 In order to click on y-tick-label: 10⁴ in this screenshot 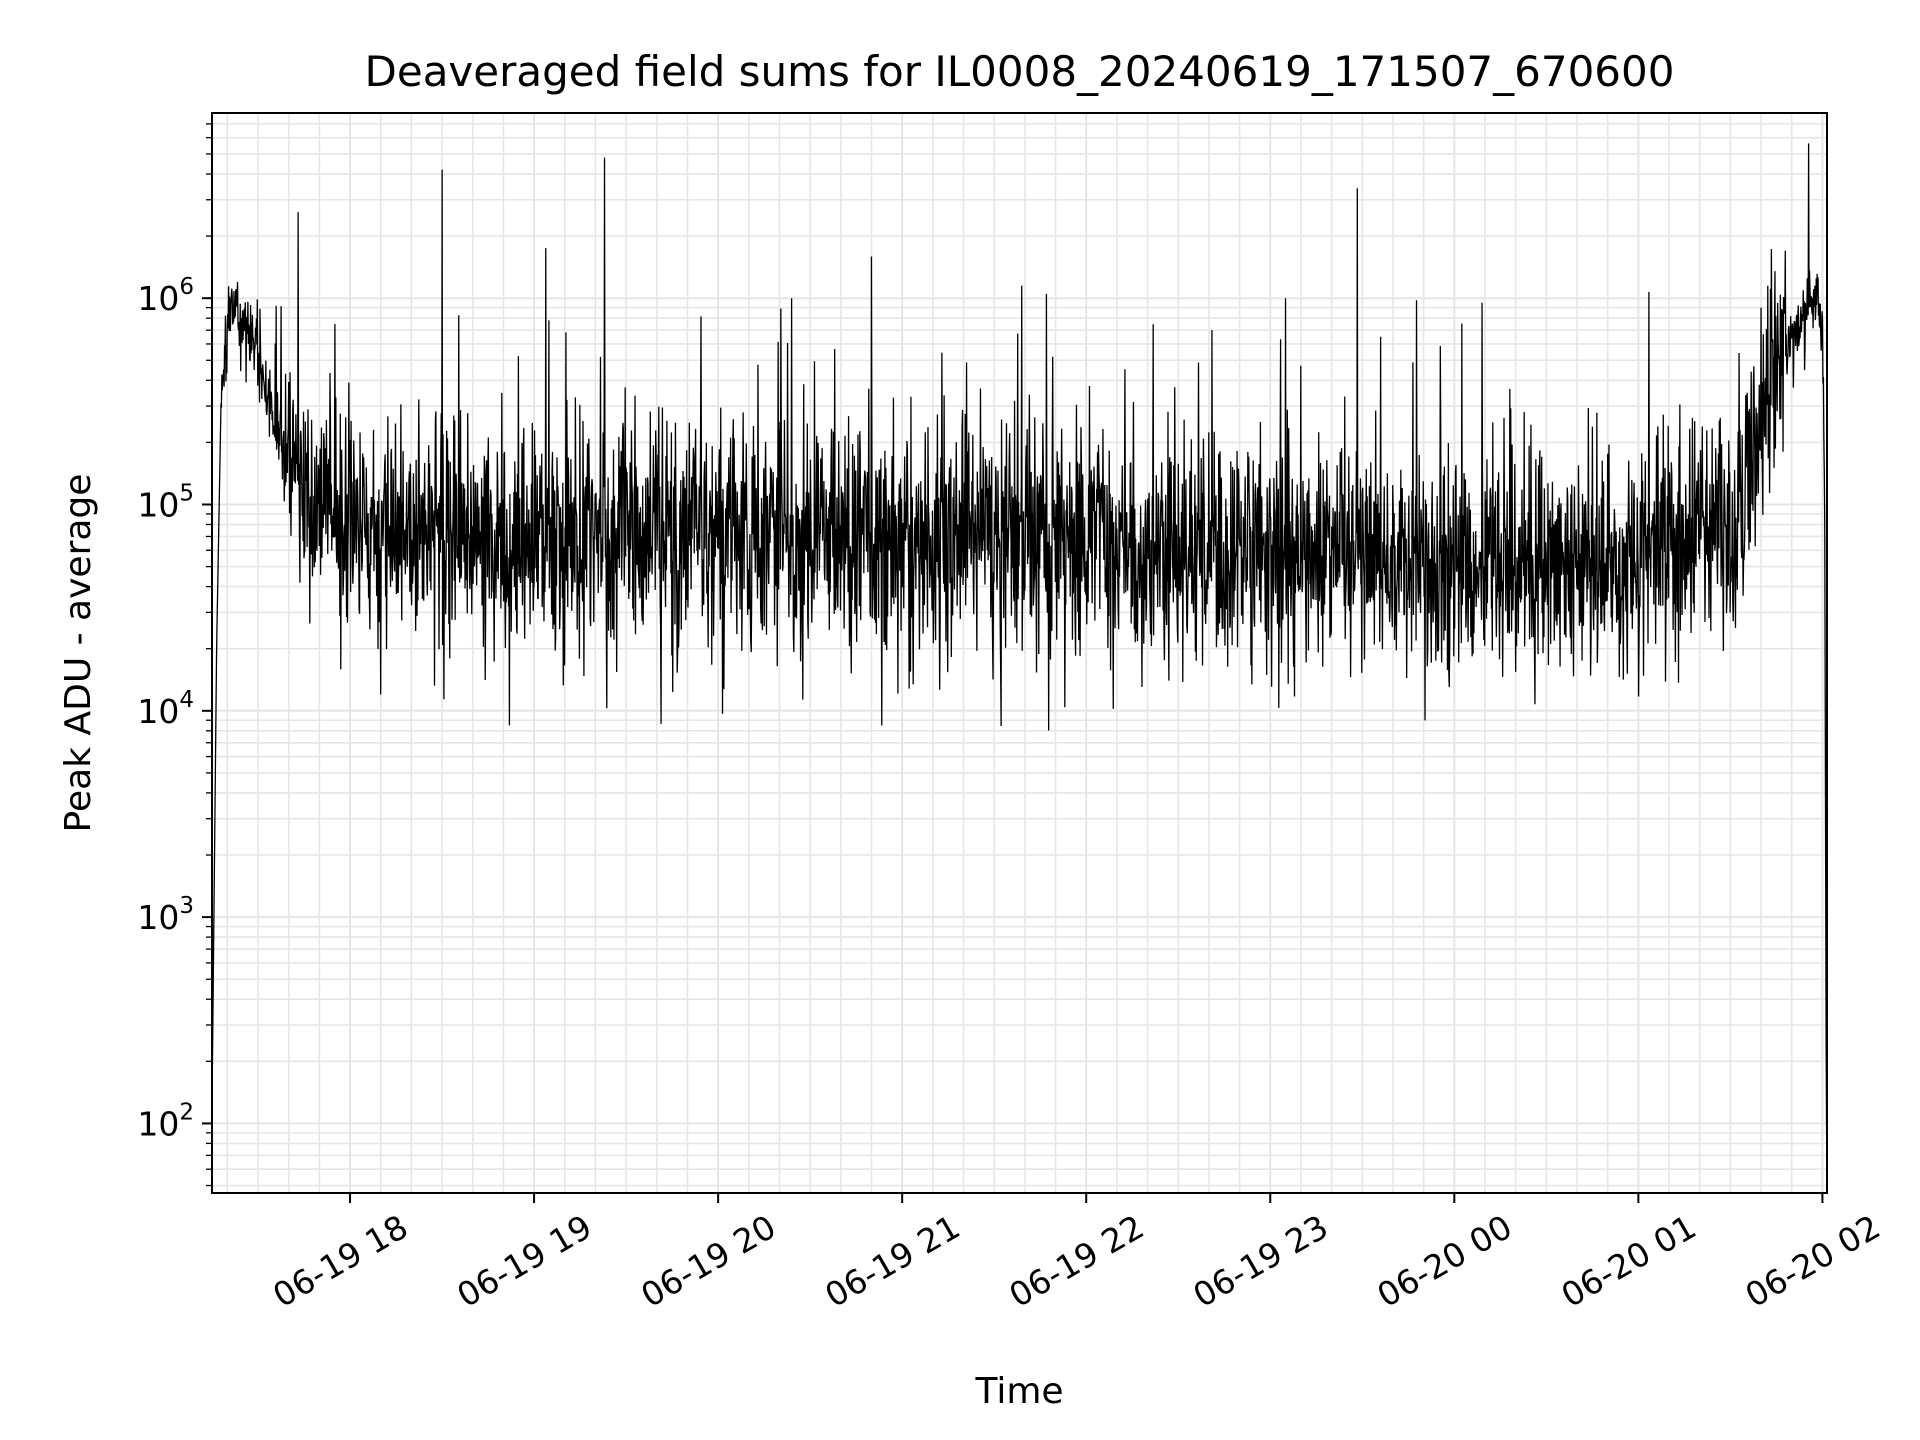, I will do `click(165, 709)`.